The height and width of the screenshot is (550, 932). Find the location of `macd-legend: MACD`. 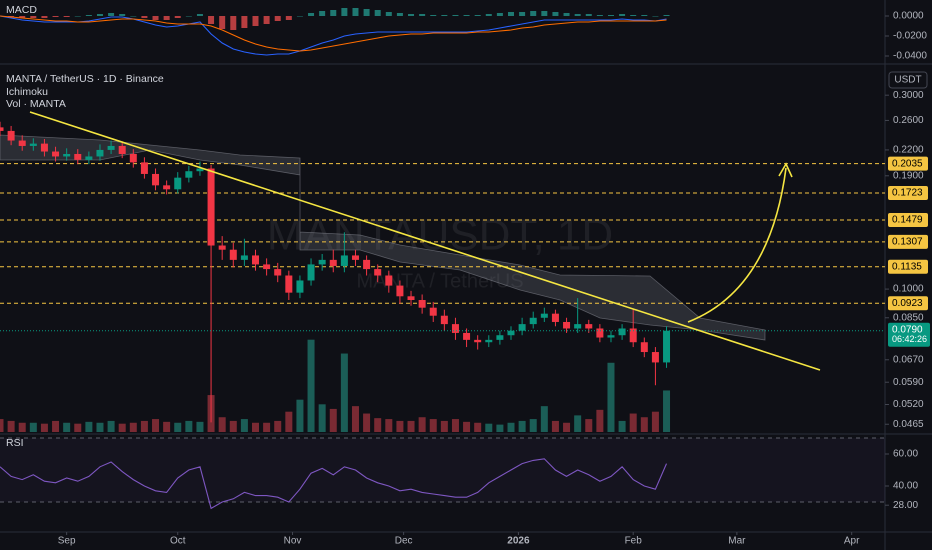

macd-legend: MACD is located at coordinates (21, 10).